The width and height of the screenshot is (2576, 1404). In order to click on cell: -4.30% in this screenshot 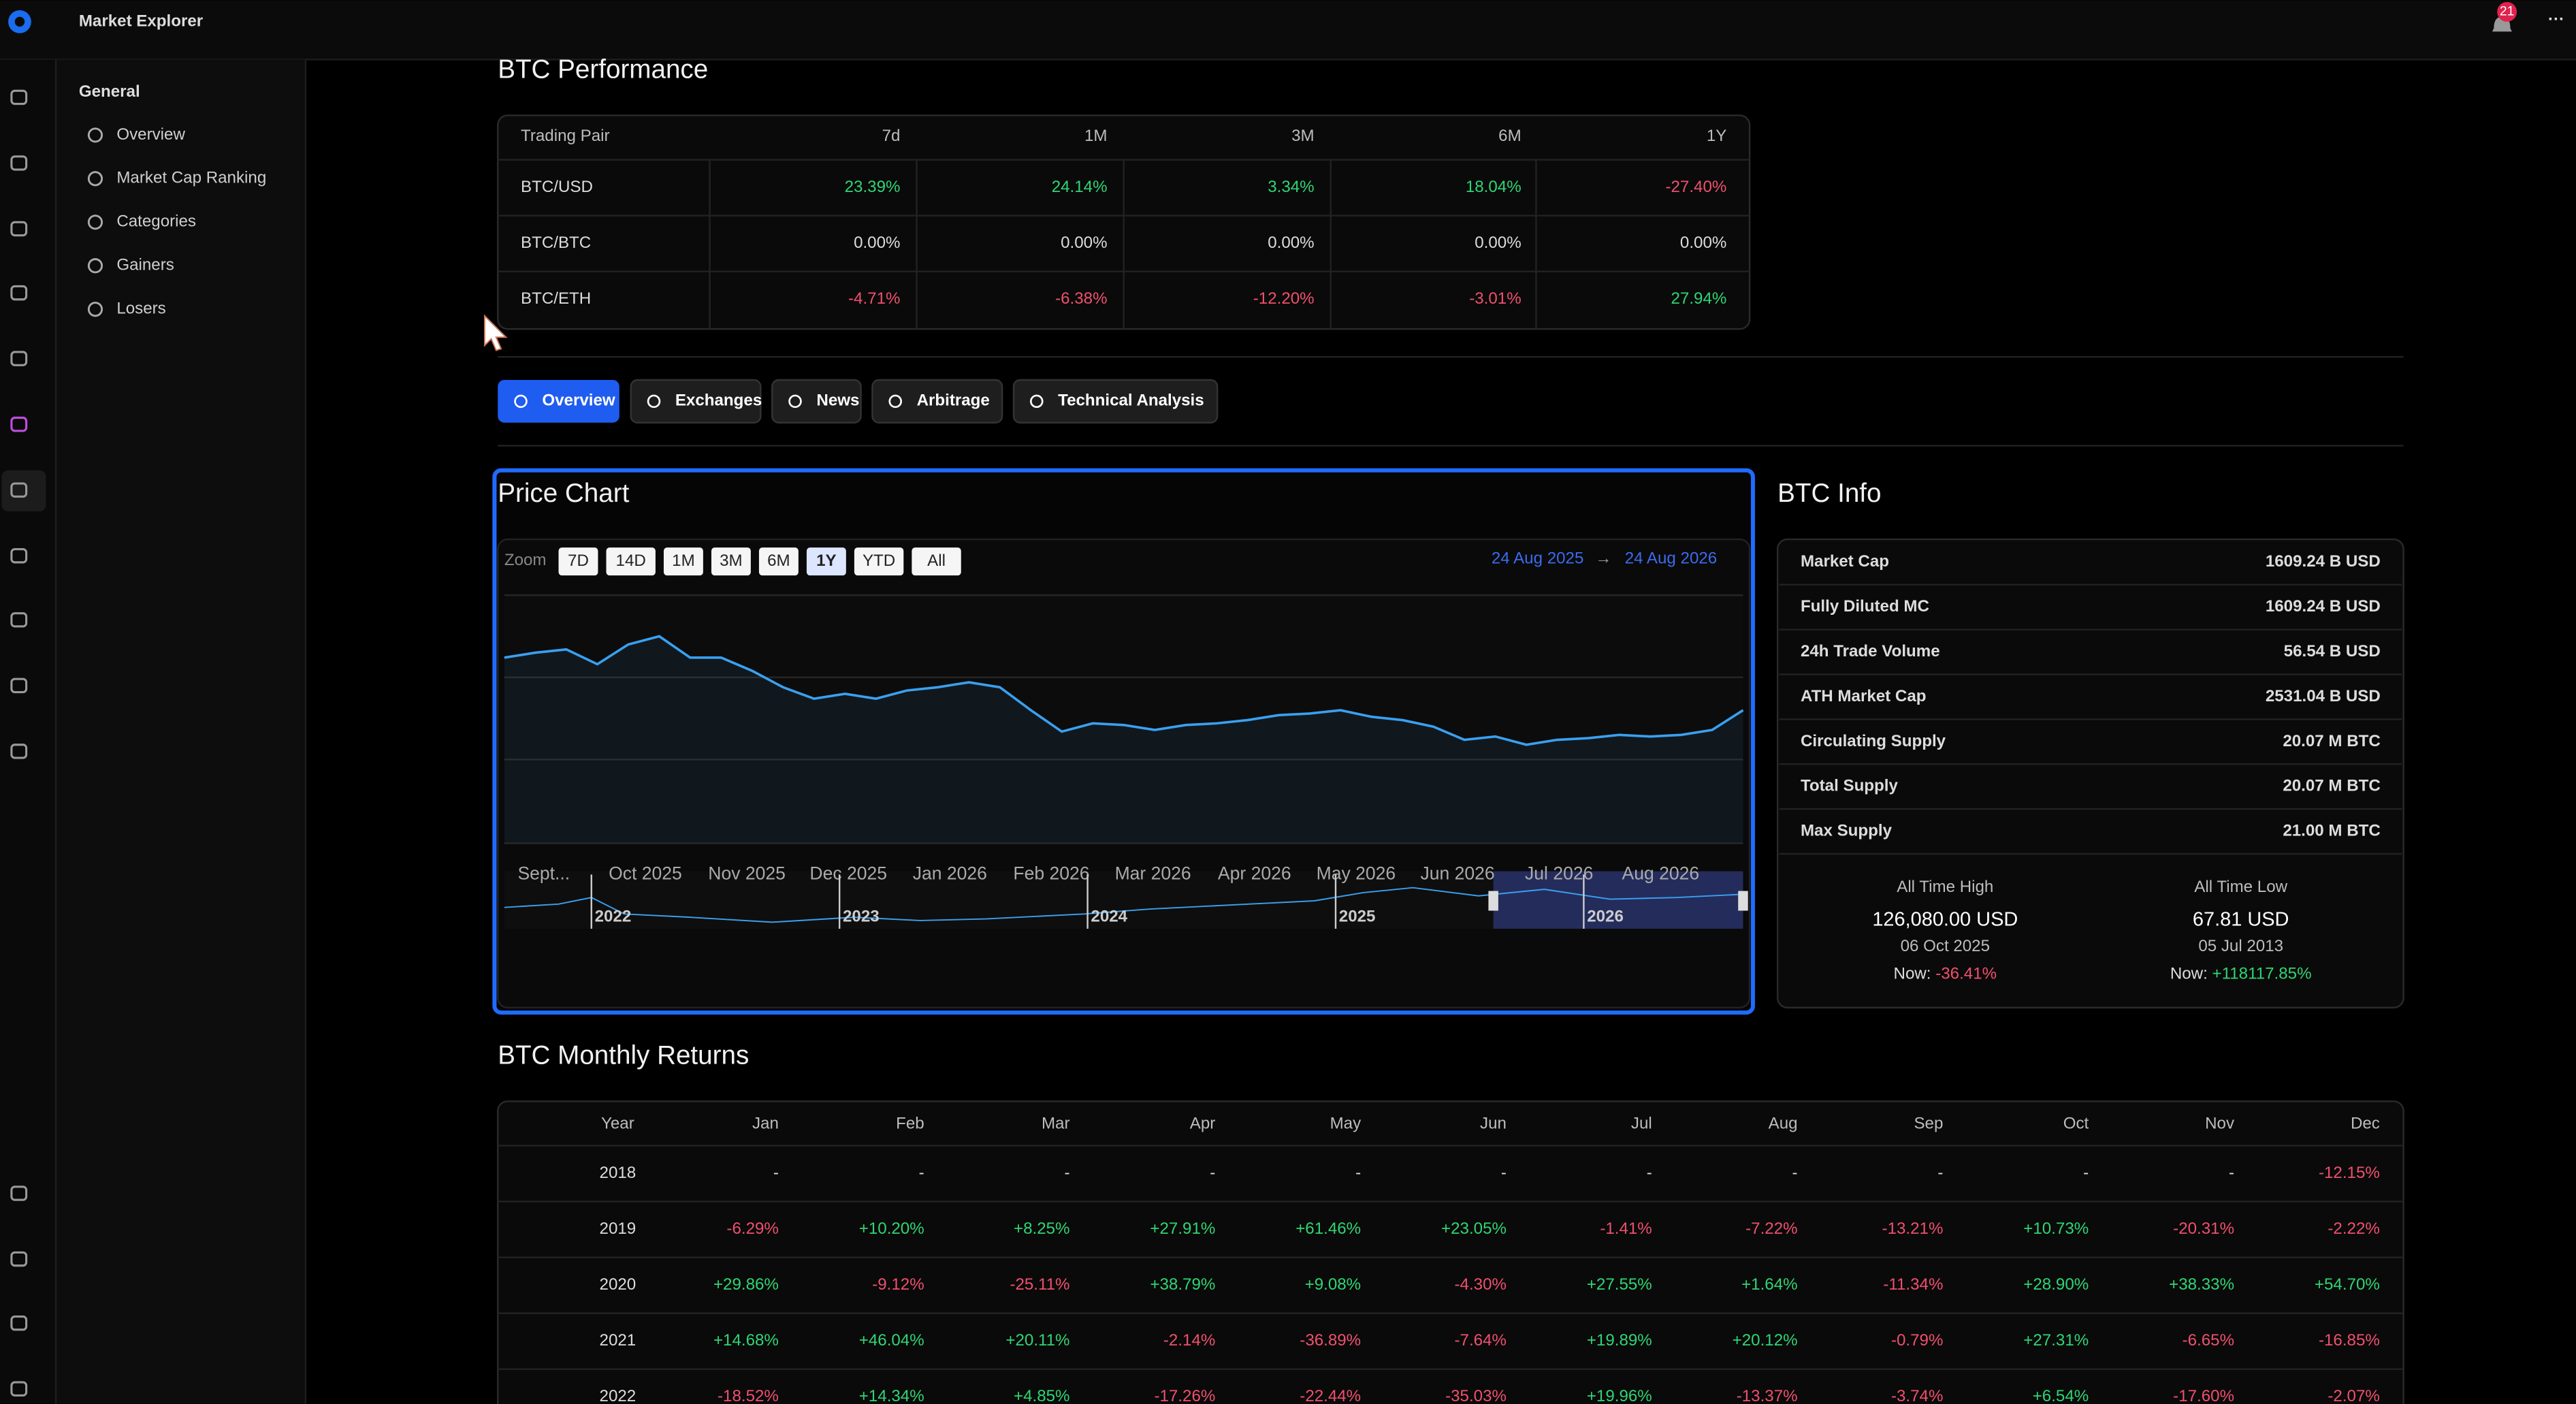, I will do `click(1481, 1284)`.